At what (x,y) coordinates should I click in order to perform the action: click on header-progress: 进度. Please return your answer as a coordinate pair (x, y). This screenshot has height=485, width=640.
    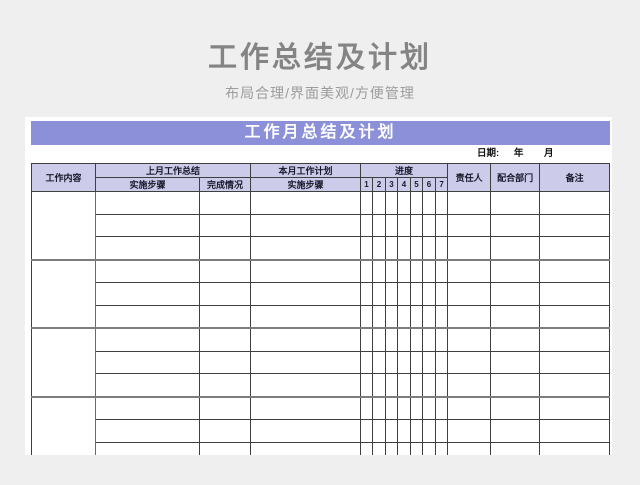
    Looking at the image, I should click on (404, 170).